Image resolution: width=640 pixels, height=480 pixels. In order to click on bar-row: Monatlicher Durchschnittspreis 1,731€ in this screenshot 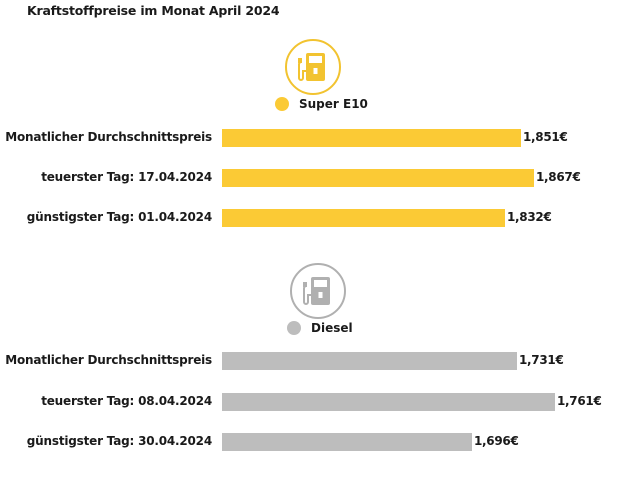, I will do `click(320, 361)`.